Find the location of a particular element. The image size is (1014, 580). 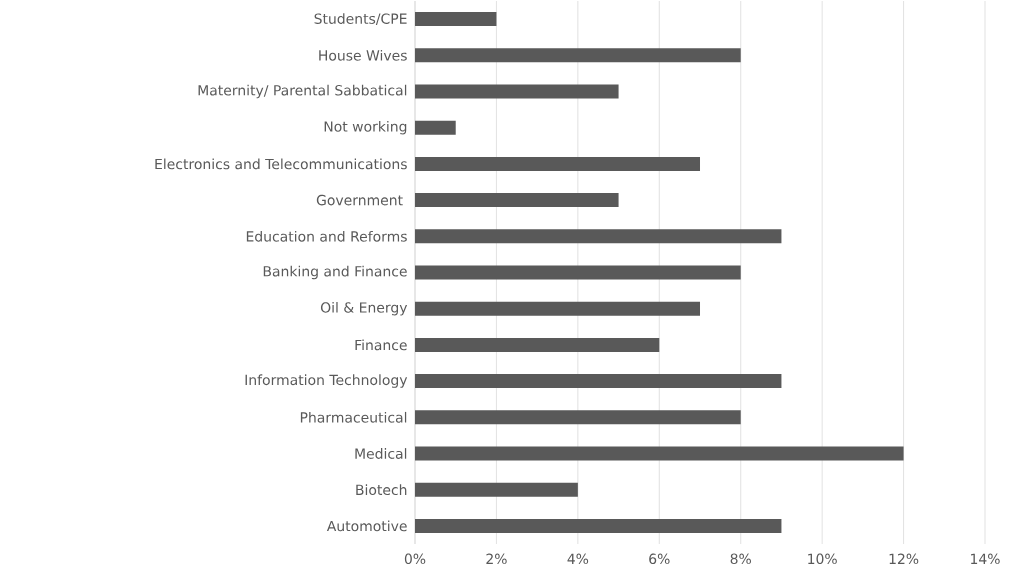

x-tick-label: 14% is located at coordinates (985, 559).